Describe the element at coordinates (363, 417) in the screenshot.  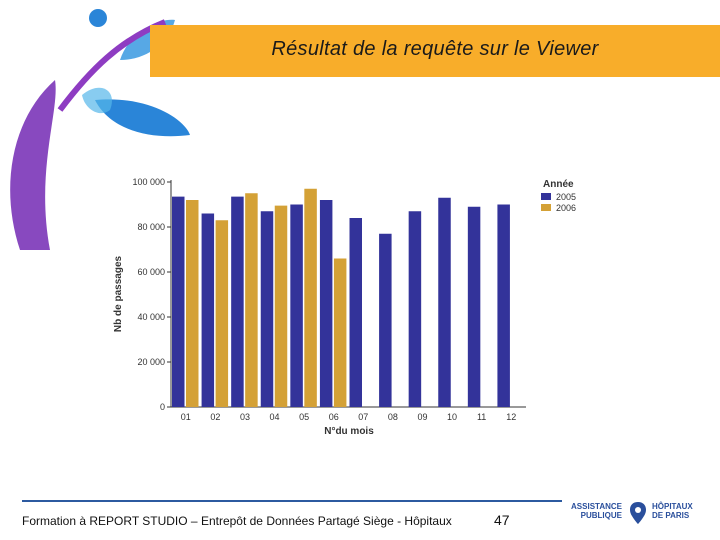
I see `x-tick-label: 07` at that location.